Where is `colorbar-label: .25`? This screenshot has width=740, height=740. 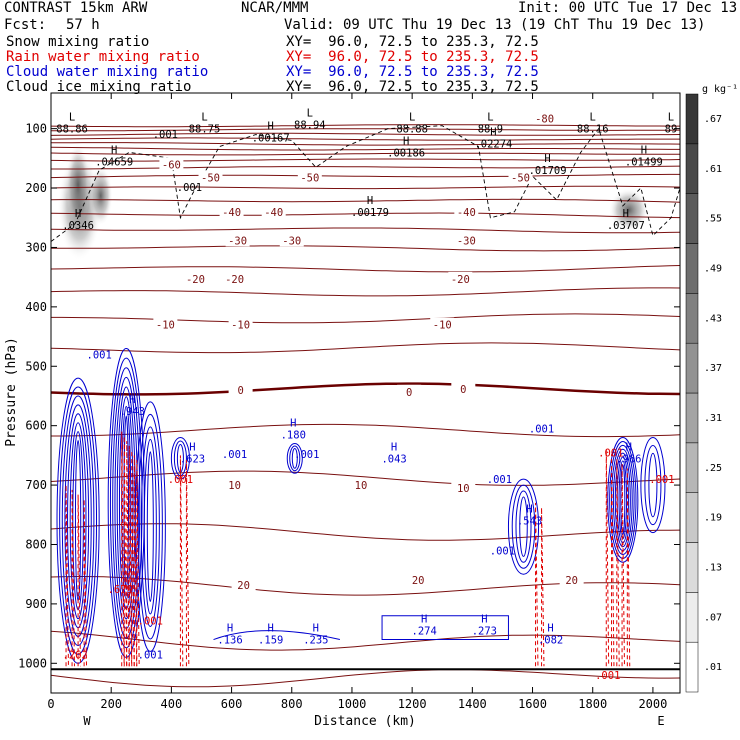 colorbar-label: .25 is located at coordinates (713, 468).